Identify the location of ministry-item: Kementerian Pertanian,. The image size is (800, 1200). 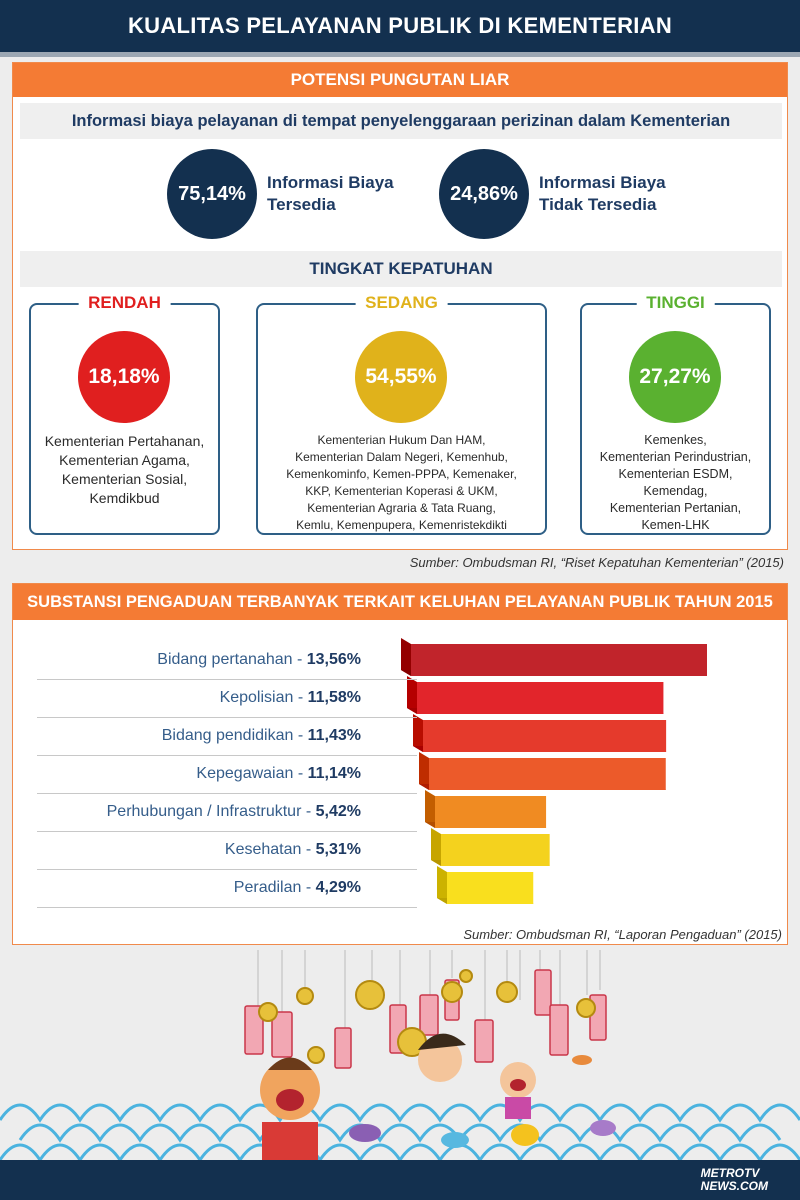
(675, 508).